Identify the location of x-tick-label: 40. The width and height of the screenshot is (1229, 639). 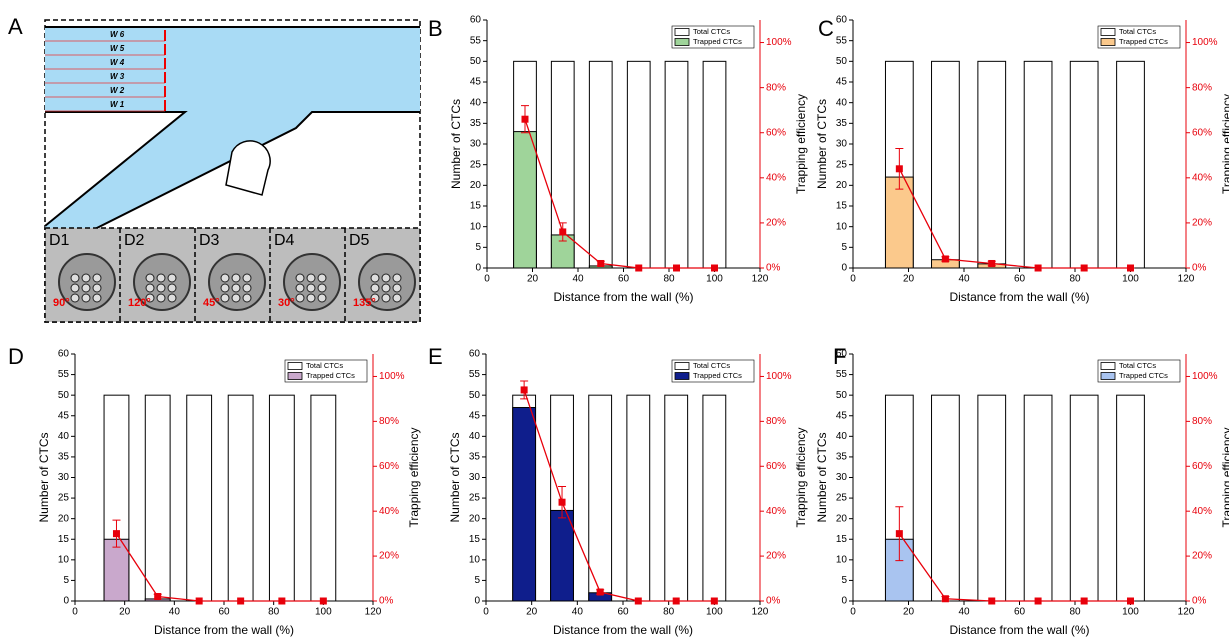
(578, 612).